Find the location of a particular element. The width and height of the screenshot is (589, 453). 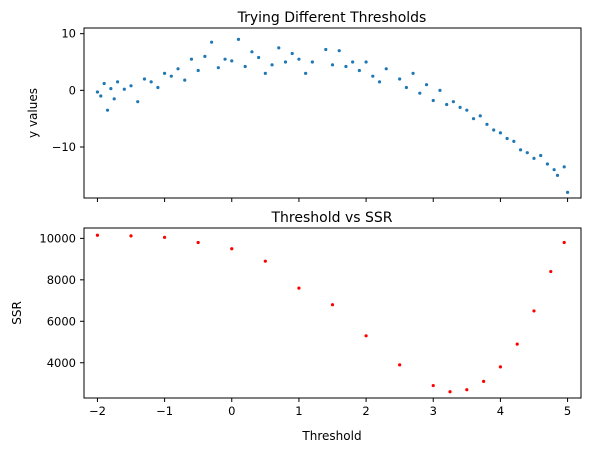

chart-bottom-ylabel: SSR is located at coordinates (17, 313).